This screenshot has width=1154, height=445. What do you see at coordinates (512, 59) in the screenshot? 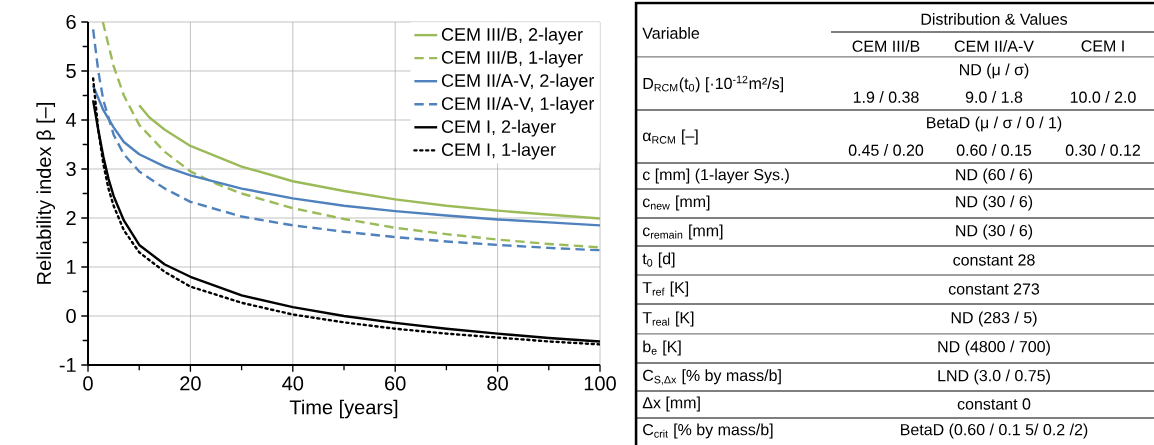
I see `legend-label: CEM III/B, 1-layer` at bounding box center [512, 59].